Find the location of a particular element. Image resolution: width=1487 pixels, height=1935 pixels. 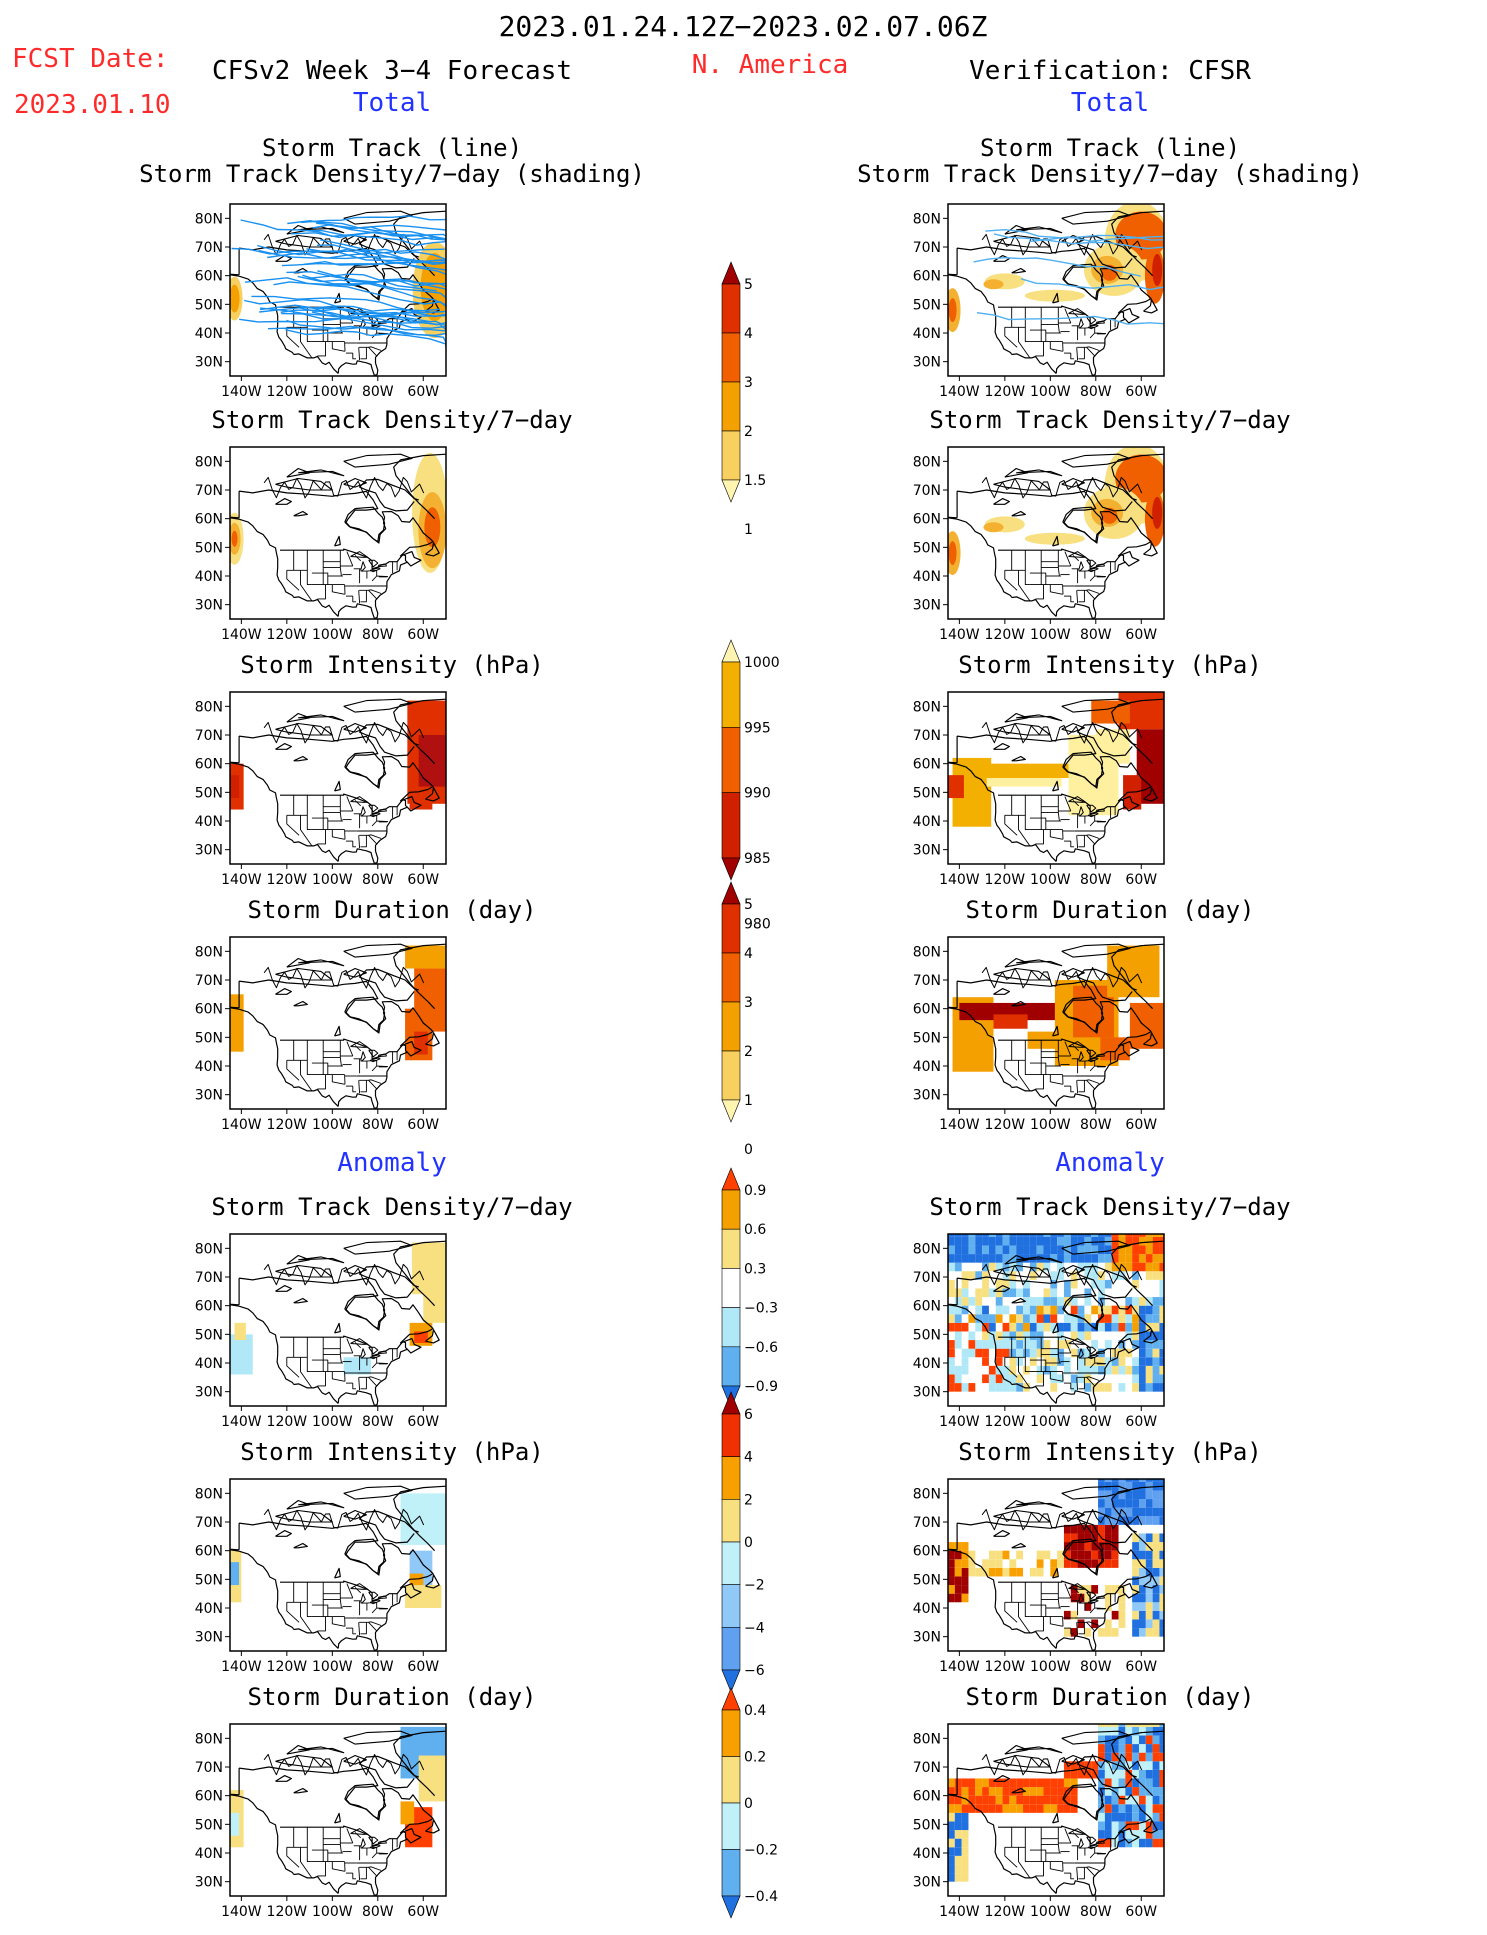

colorbar-label: 0.6 is located at coordinates (755, 1230).